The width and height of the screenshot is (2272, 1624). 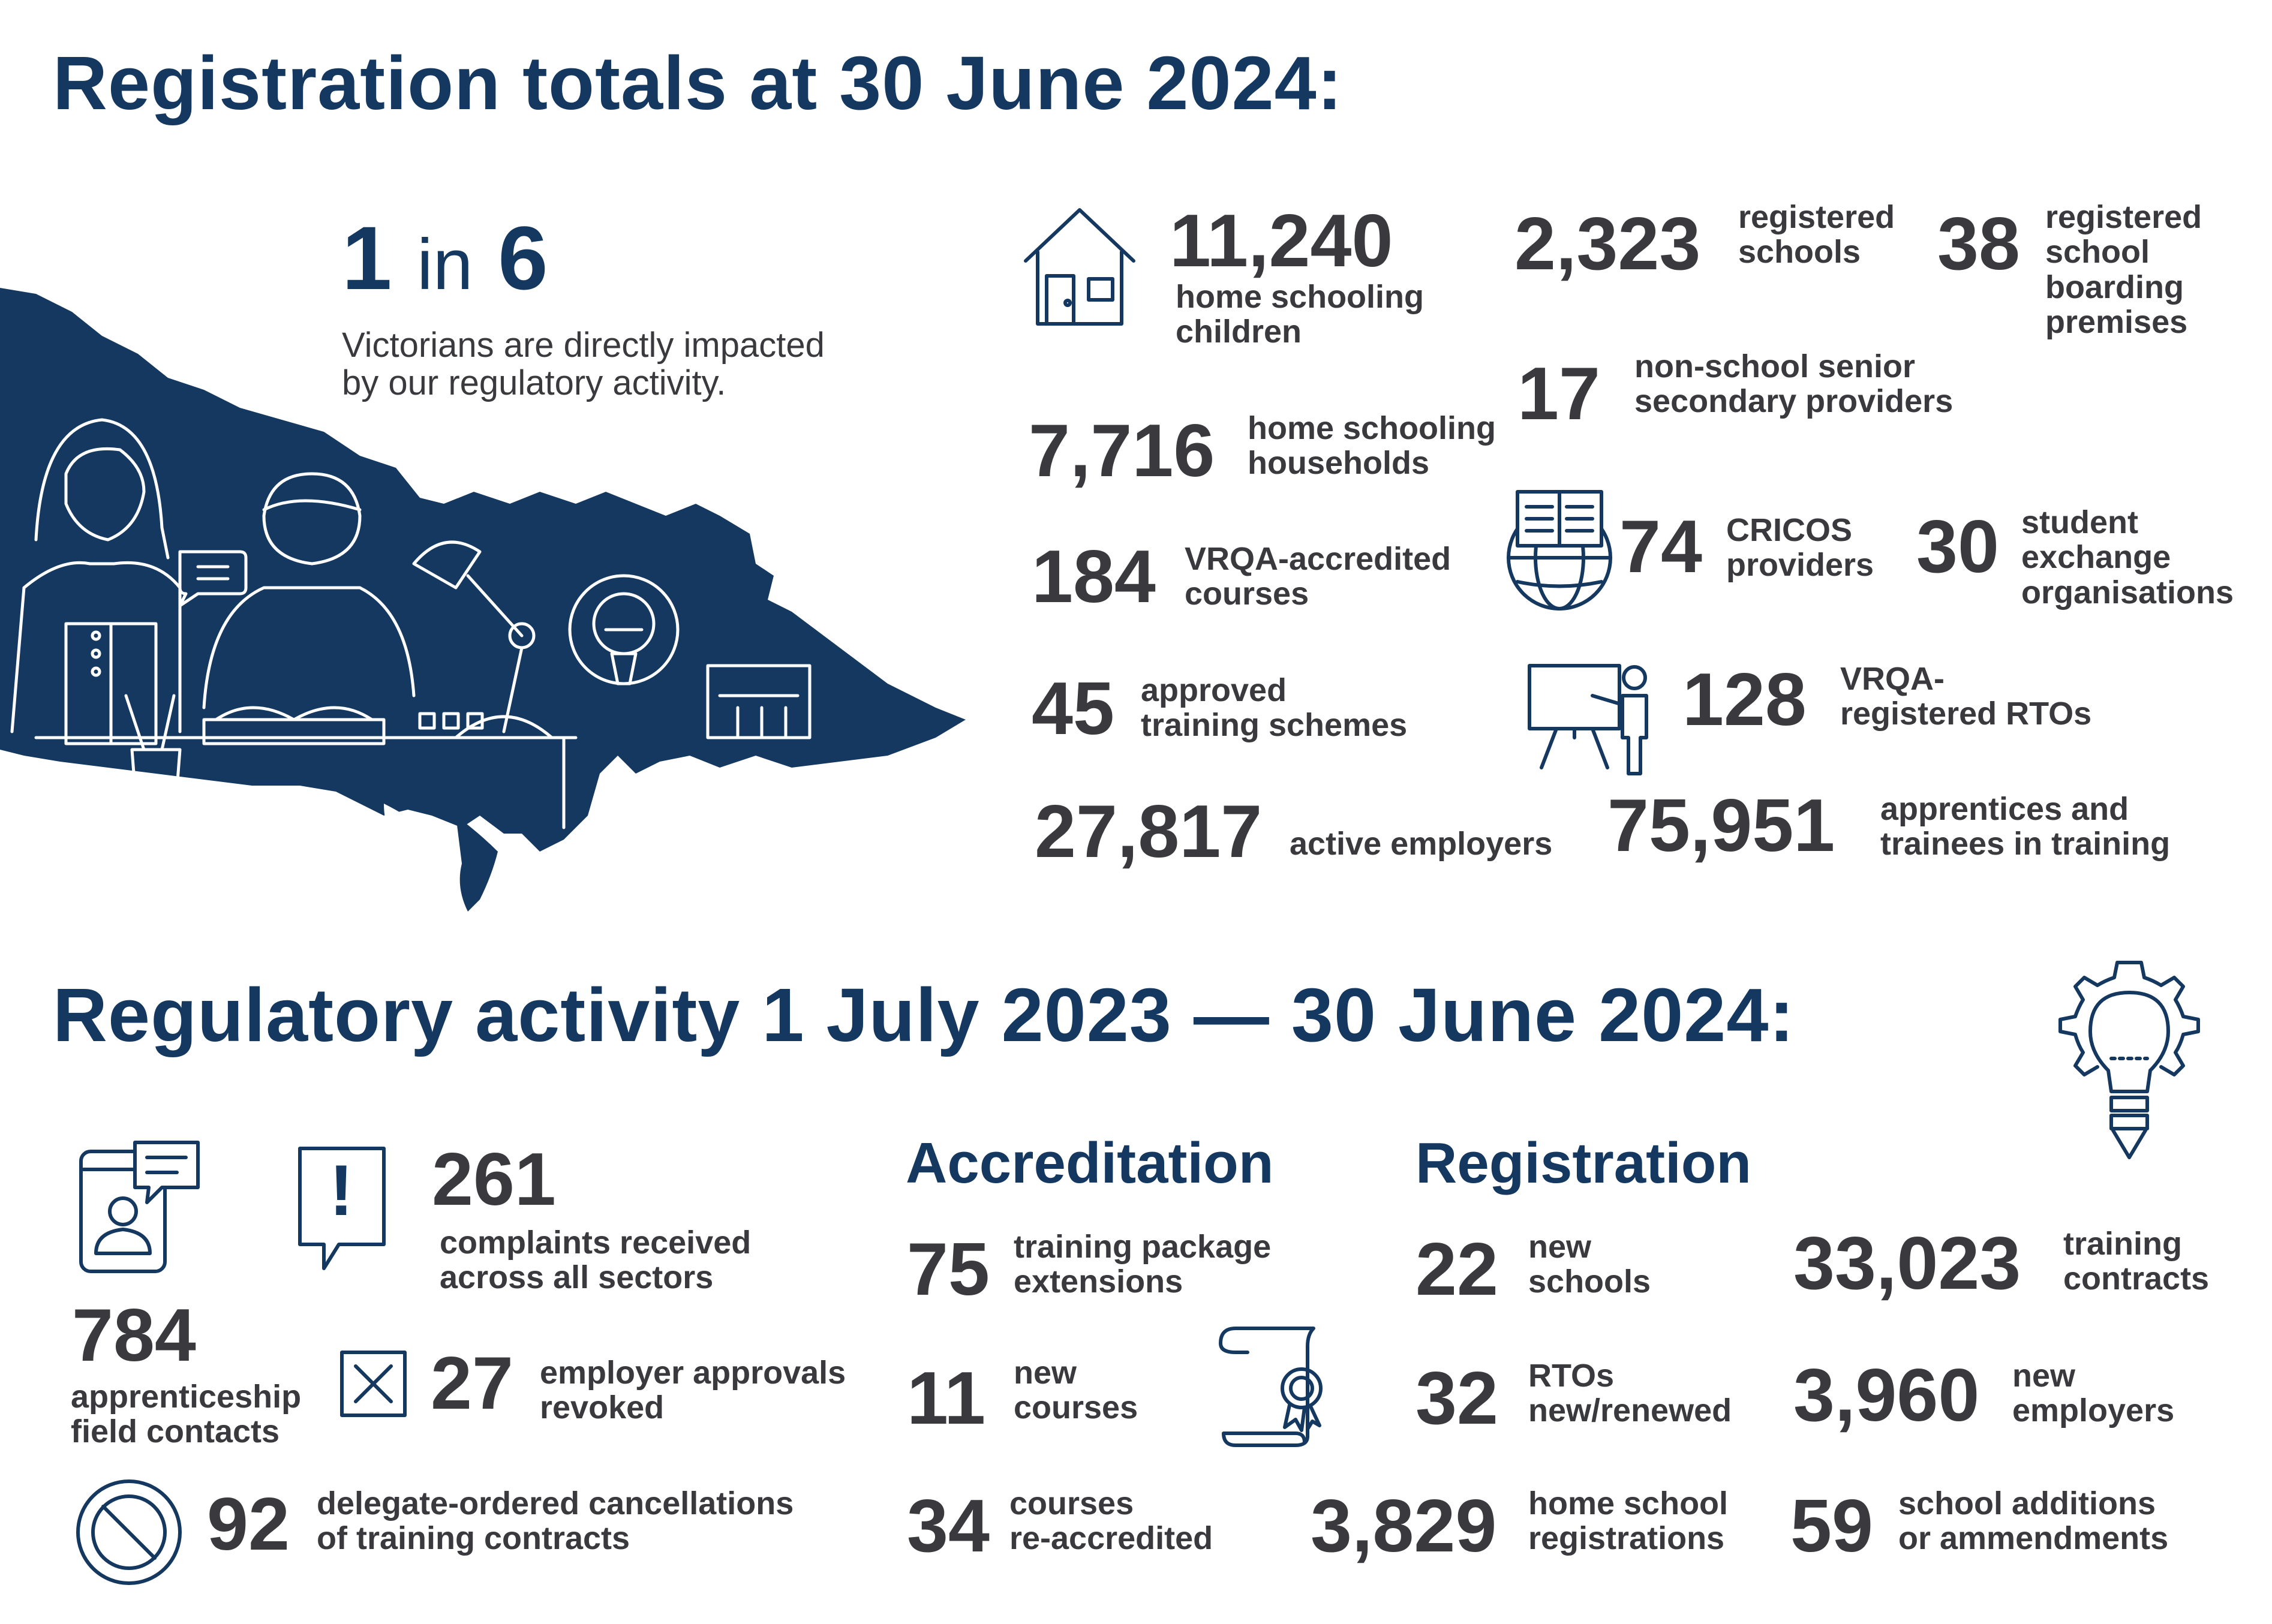 I want to click on label-home-schooling-children: home schooling children, so click(x=1300, y=314).